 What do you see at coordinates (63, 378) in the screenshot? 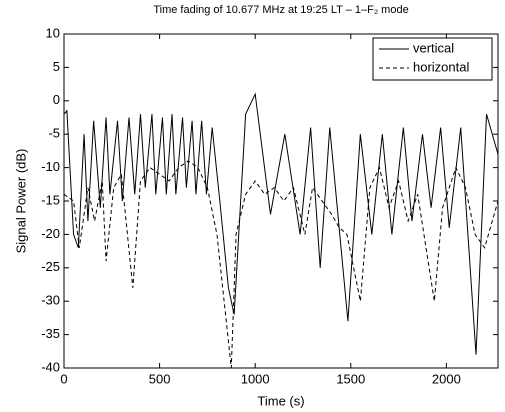
I see `x-tick-label: 0` at bounding box center [63, 378].